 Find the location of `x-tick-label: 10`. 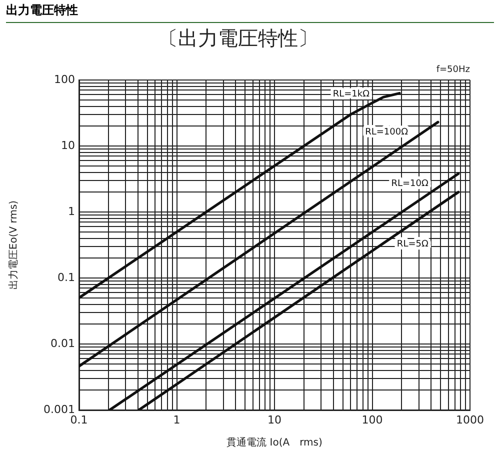

x-tick-label: 10 is located at coordinates (275, 419).